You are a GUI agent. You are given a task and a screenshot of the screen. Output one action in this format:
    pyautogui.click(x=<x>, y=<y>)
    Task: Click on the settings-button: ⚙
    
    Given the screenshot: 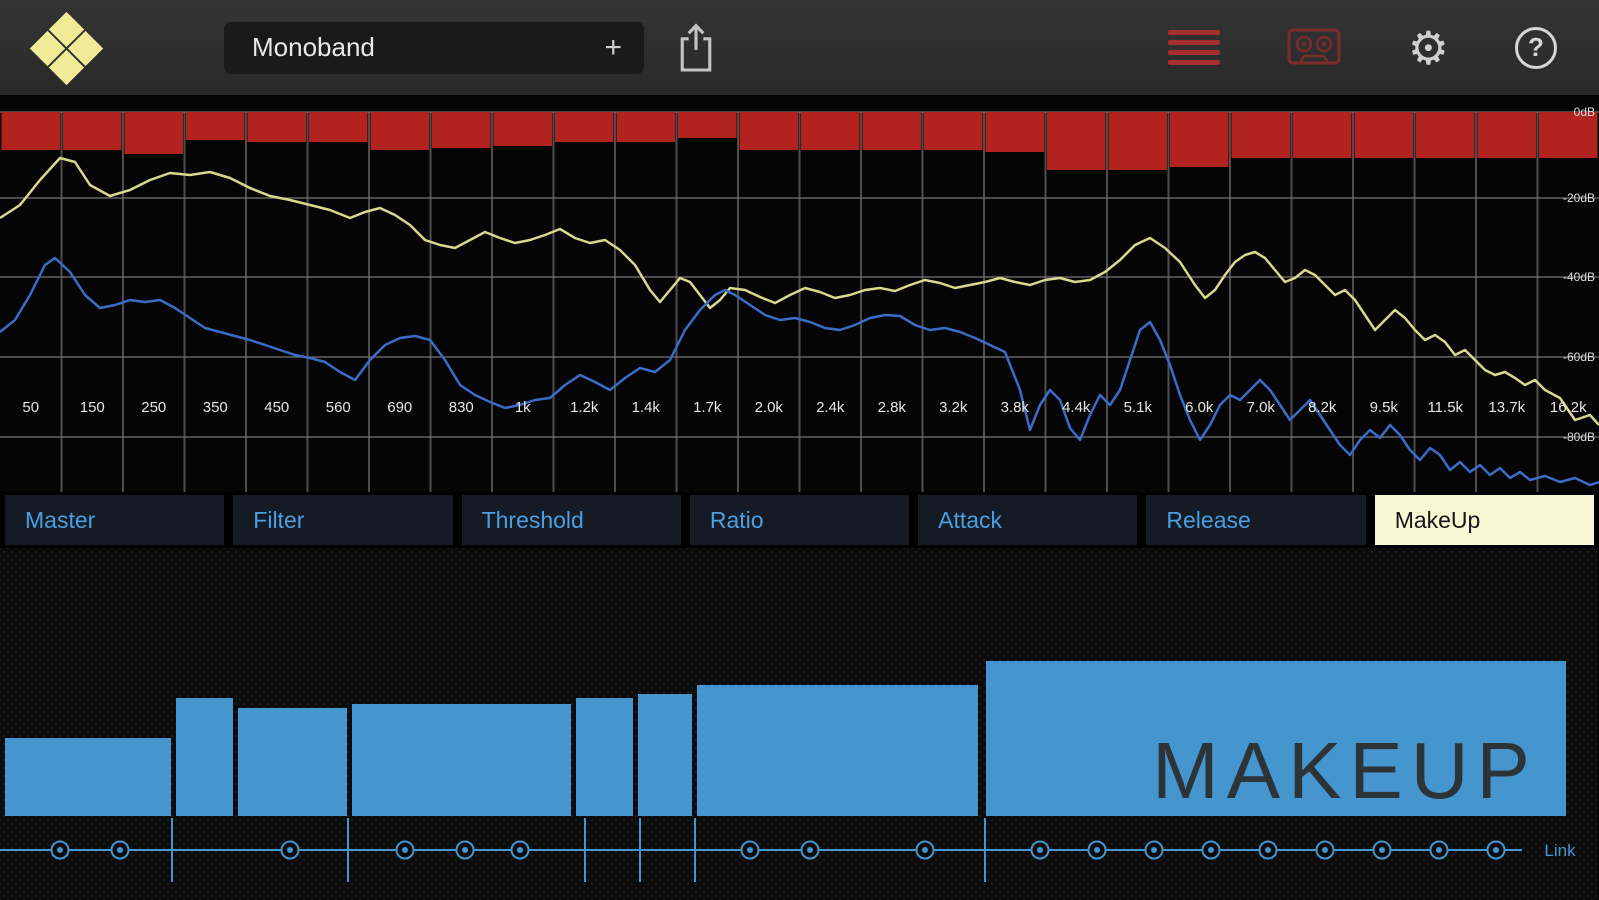 What is the action you would take?
    pyautogui.click(x=1428, y=48)
    